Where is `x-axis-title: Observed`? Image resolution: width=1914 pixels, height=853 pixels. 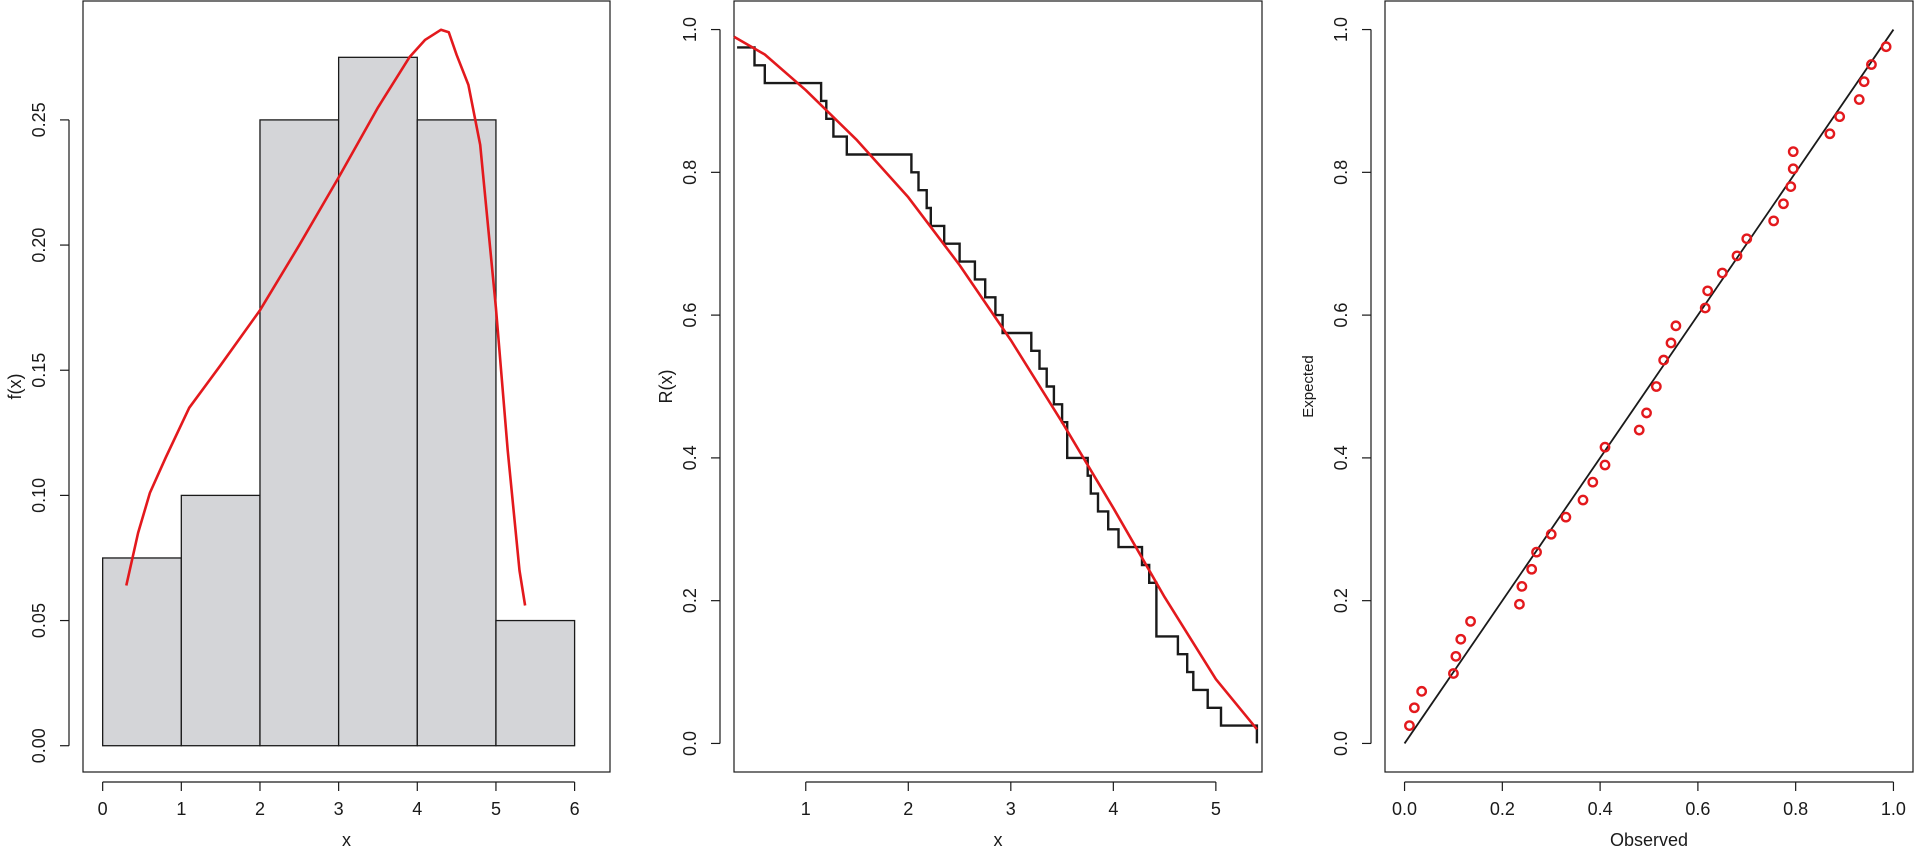
x-axis-title: Observed is located at coordinates (1649, 840).